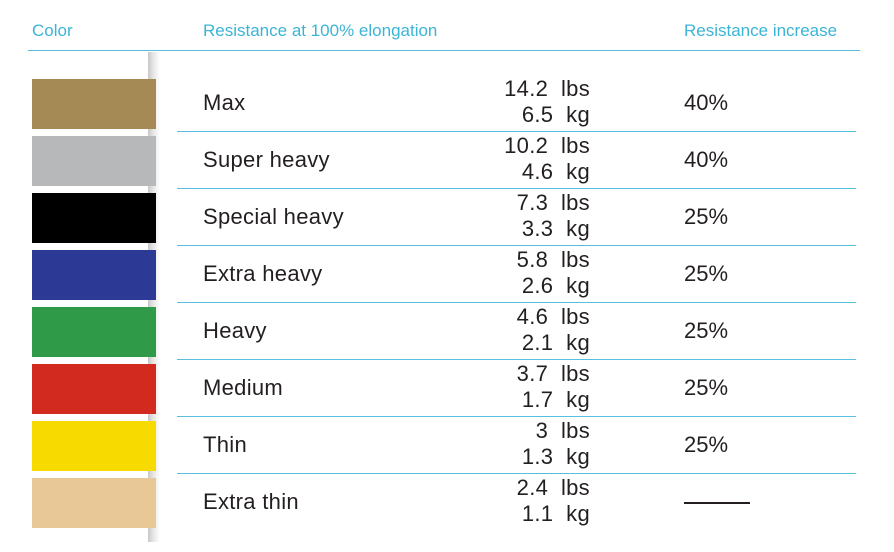 The height and width of the screenshot is (552, 894). I want to click on table-row: Extra thin 2.4 lbs 1.1 kg, so click(447, 503).